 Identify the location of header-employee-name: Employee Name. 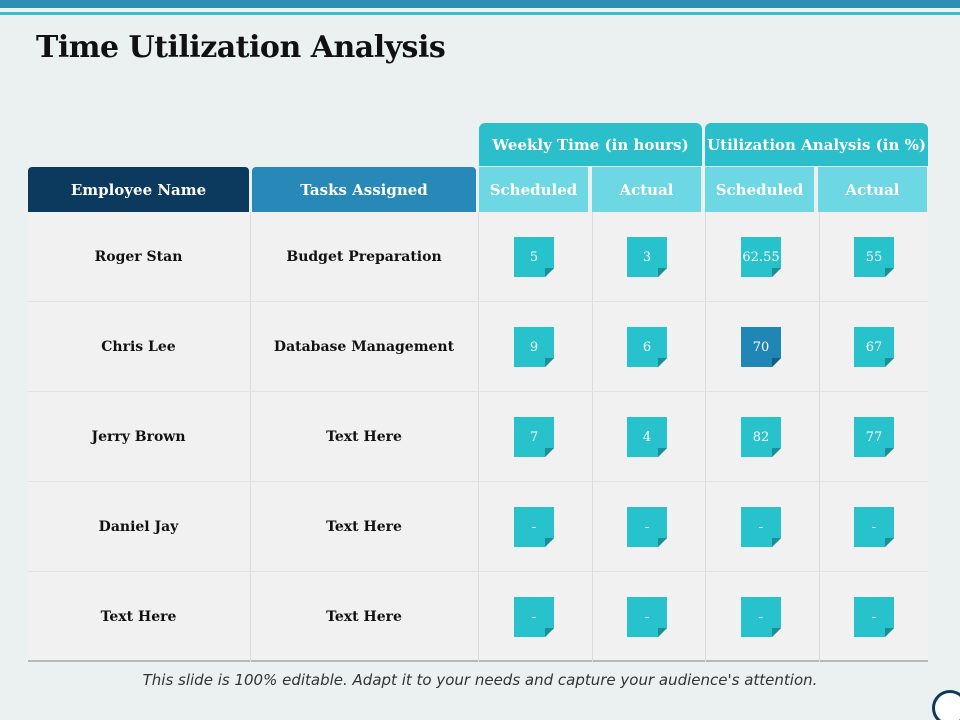
(138, 189).